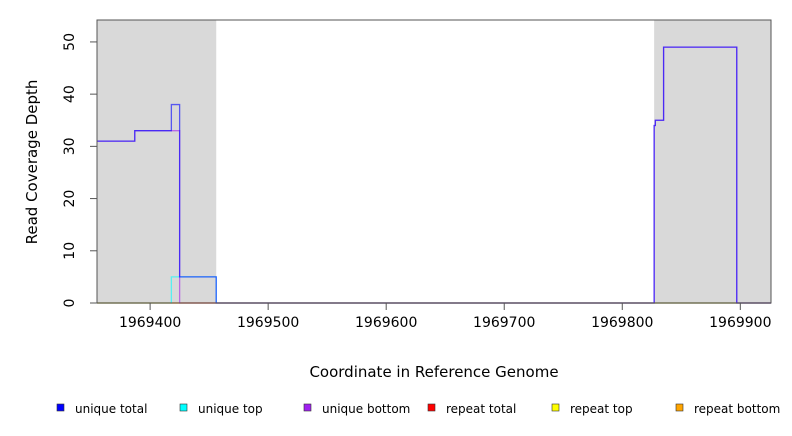  Describe the element at coordinates (70, 303) in the screenshot. I see `y-tick-label: 0` at that location.